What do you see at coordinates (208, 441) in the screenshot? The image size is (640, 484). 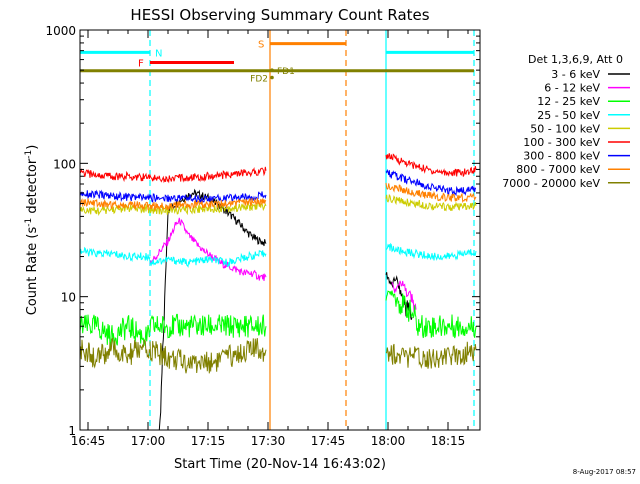 I see `x-tick-label-2: 17:15` at bounding box center [208, 441].